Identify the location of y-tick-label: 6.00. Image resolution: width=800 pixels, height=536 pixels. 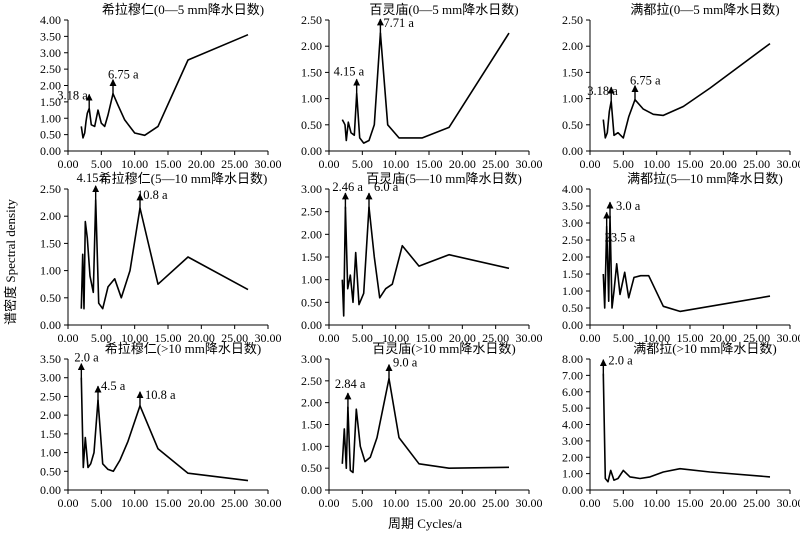
(572, 392).